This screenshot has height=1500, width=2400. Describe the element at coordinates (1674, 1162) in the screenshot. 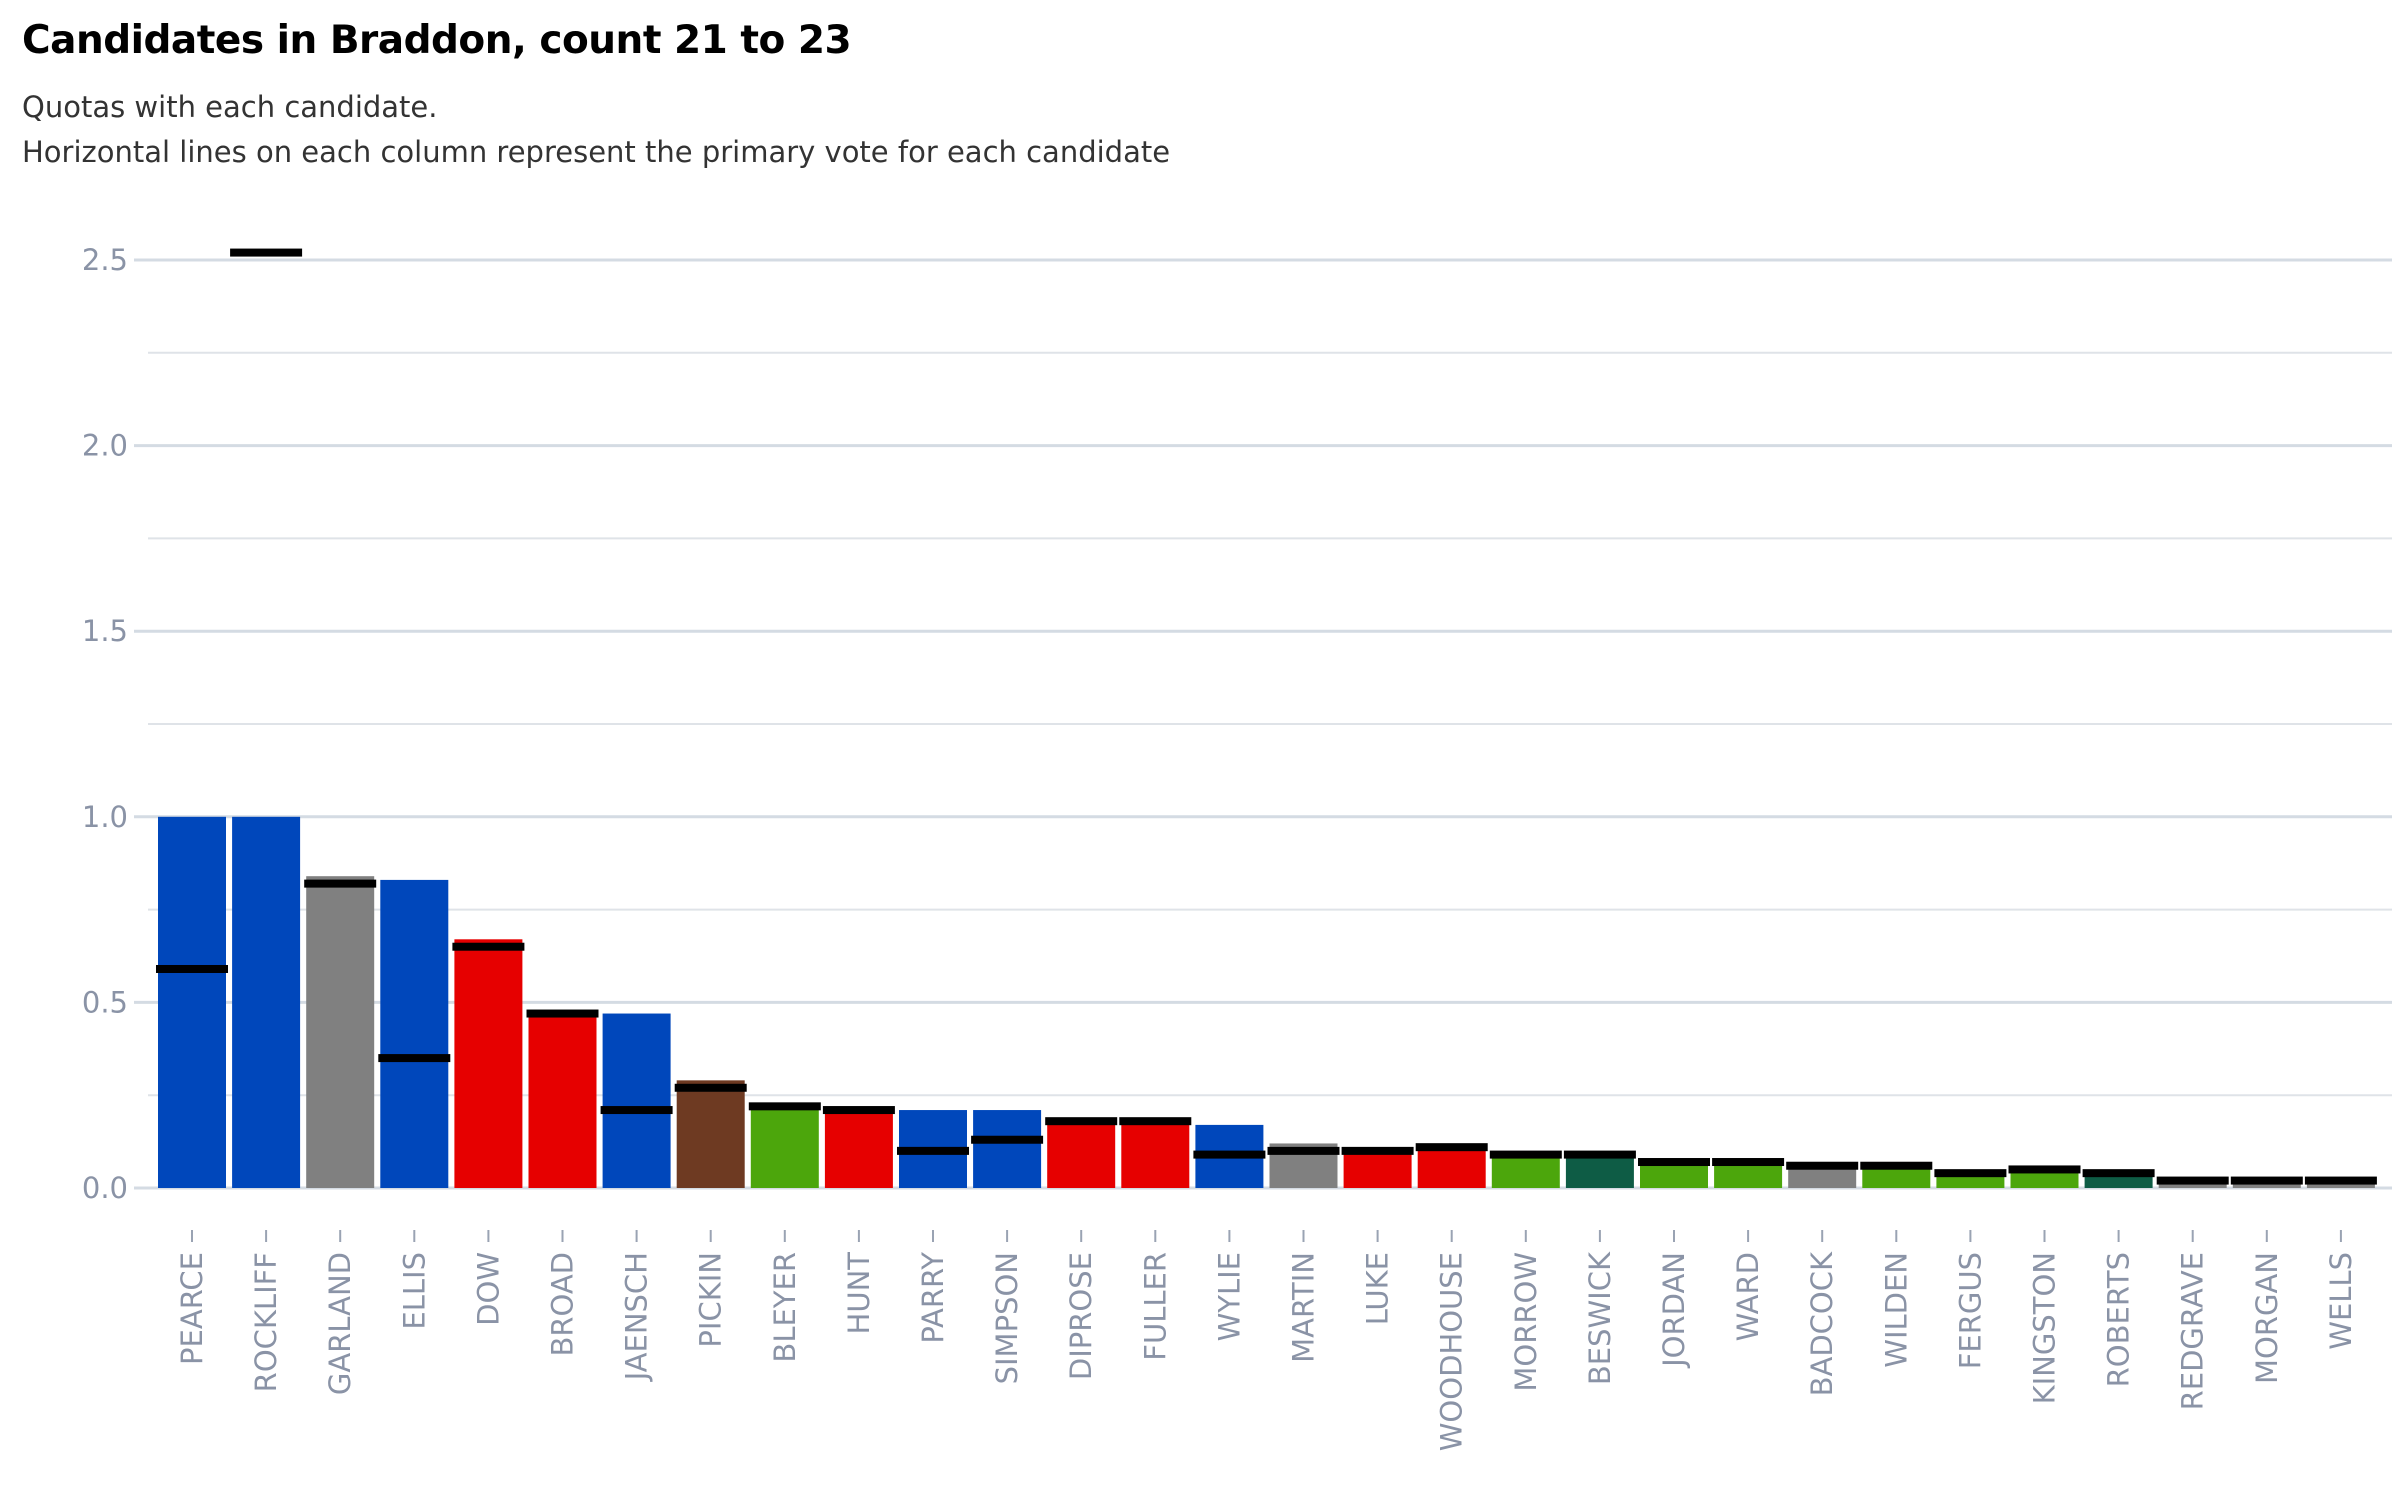

I see `primary-marker-jordan` at that location.